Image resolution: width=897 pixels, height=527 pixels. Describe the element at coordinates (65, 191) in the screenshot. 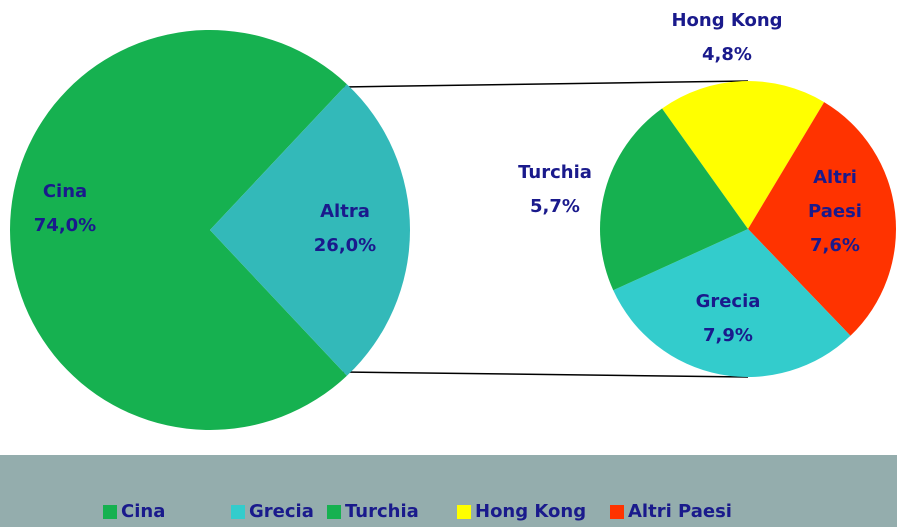

I see `slice-label: Cina` at that location.